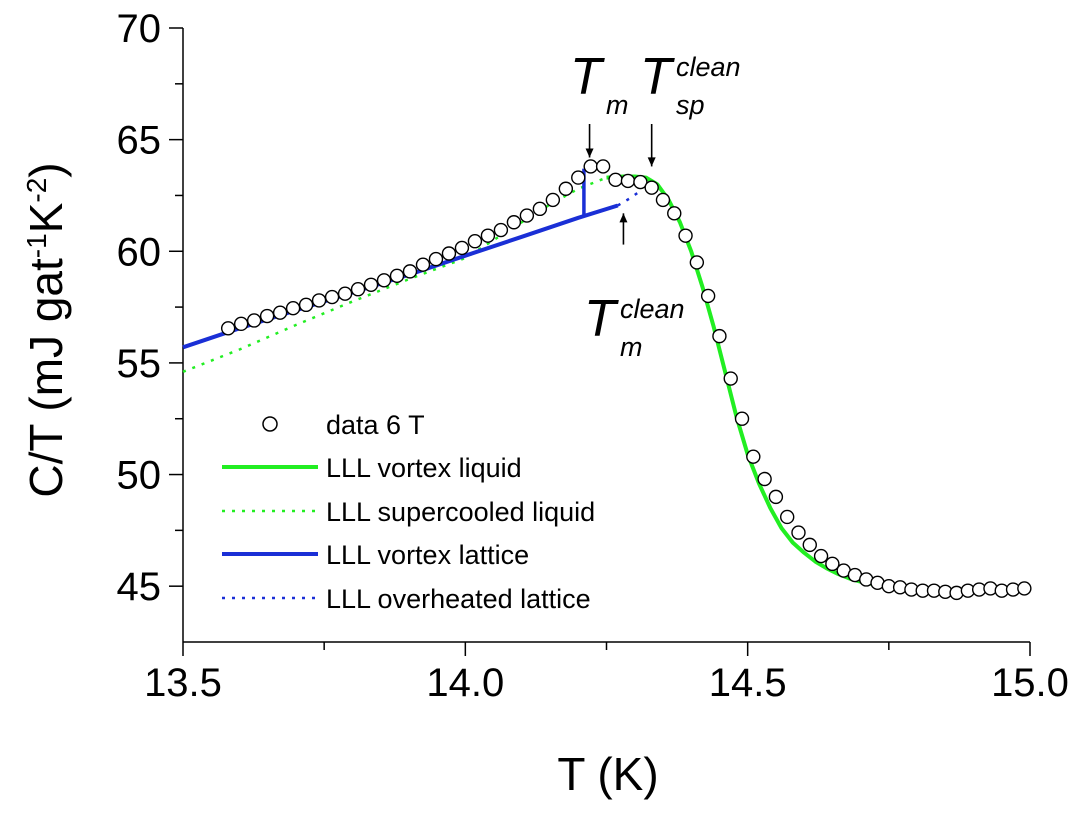  I want to click on y-title-mid: K, so click(46, 217).